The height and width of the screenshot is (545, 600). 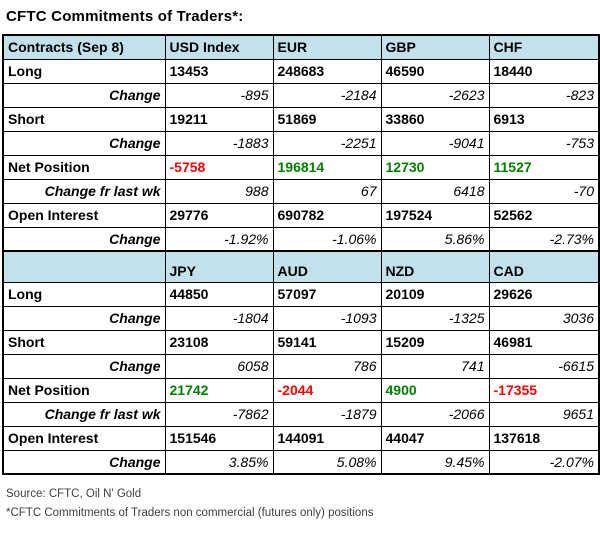 I want to click on value-cell: 67, so click(x=327, y=191).